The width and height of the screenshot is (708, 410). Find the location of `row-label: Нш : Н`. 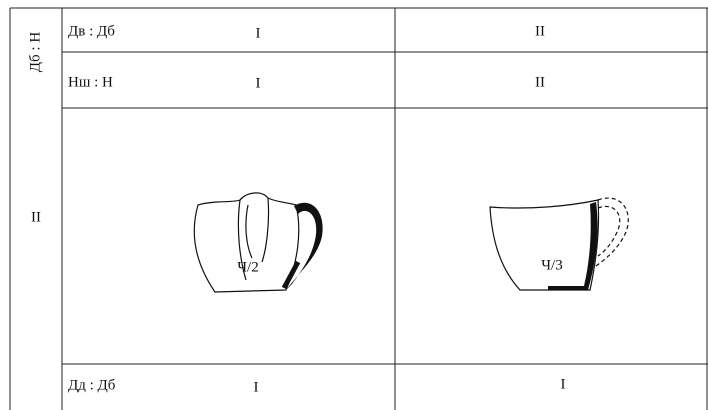

row-label: Нш : Н is located at coordinates (90, 82).